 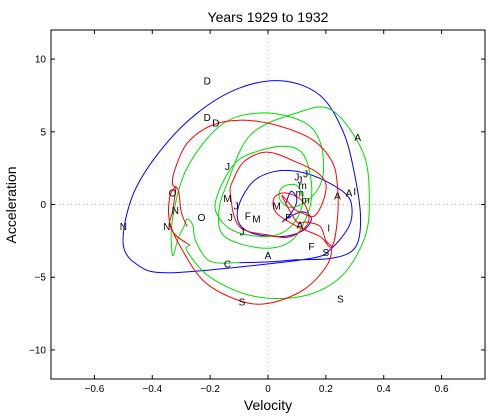 I want to click on y-tick-label: 0, so click(x=43, y=205).